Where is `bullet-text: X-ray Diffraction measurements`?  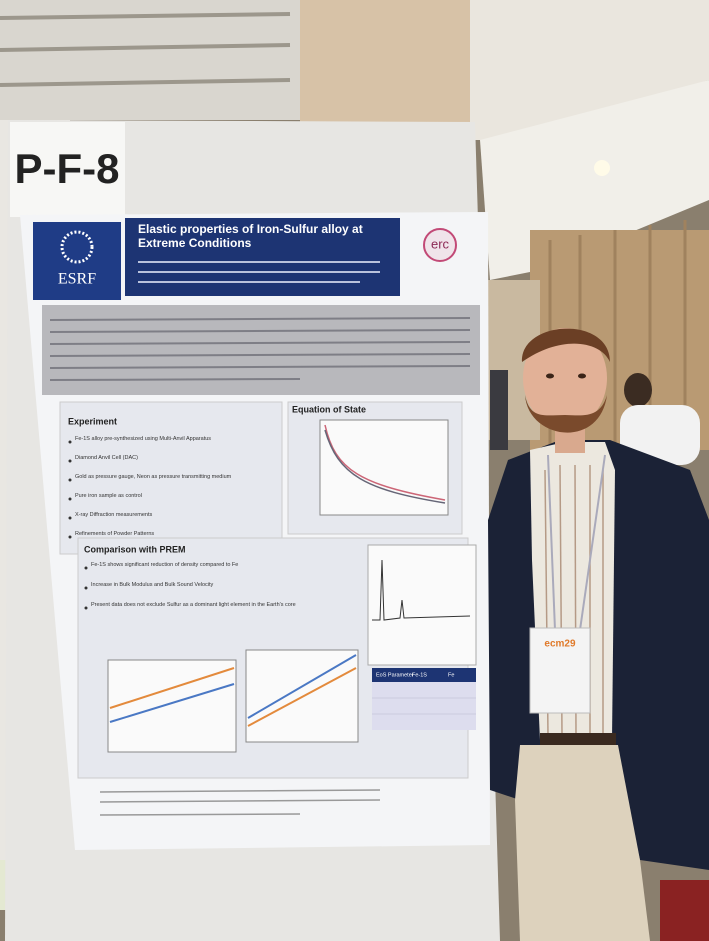 bullet-text: X-ray Diffraction measurements is located at coordinates (114, 515).